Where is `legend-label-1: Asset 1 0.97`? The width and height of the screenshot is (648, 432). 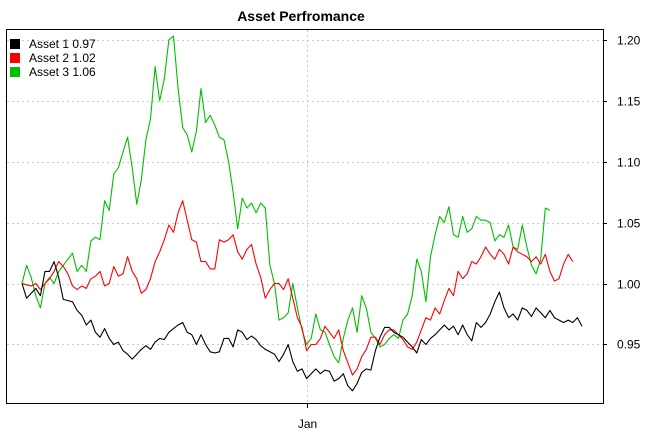 legend-label-1: Asset 1 0.97 is located at coordinates (62, 44).